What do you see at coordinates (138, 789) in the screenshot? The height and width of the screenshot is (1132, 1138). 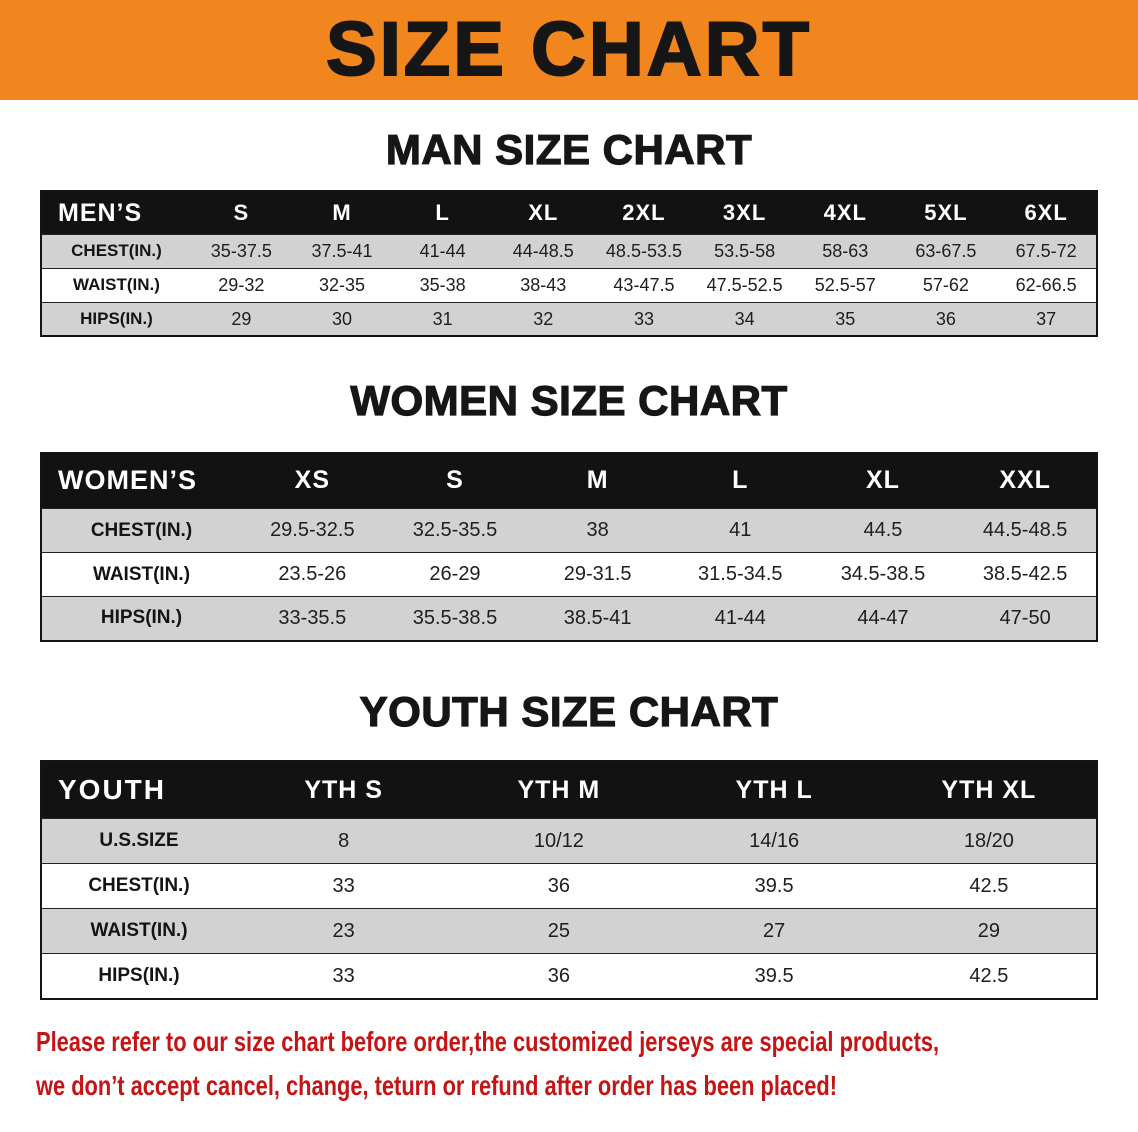 I see `table-title-cell: YOUTH` at bounding box center [138, 789].